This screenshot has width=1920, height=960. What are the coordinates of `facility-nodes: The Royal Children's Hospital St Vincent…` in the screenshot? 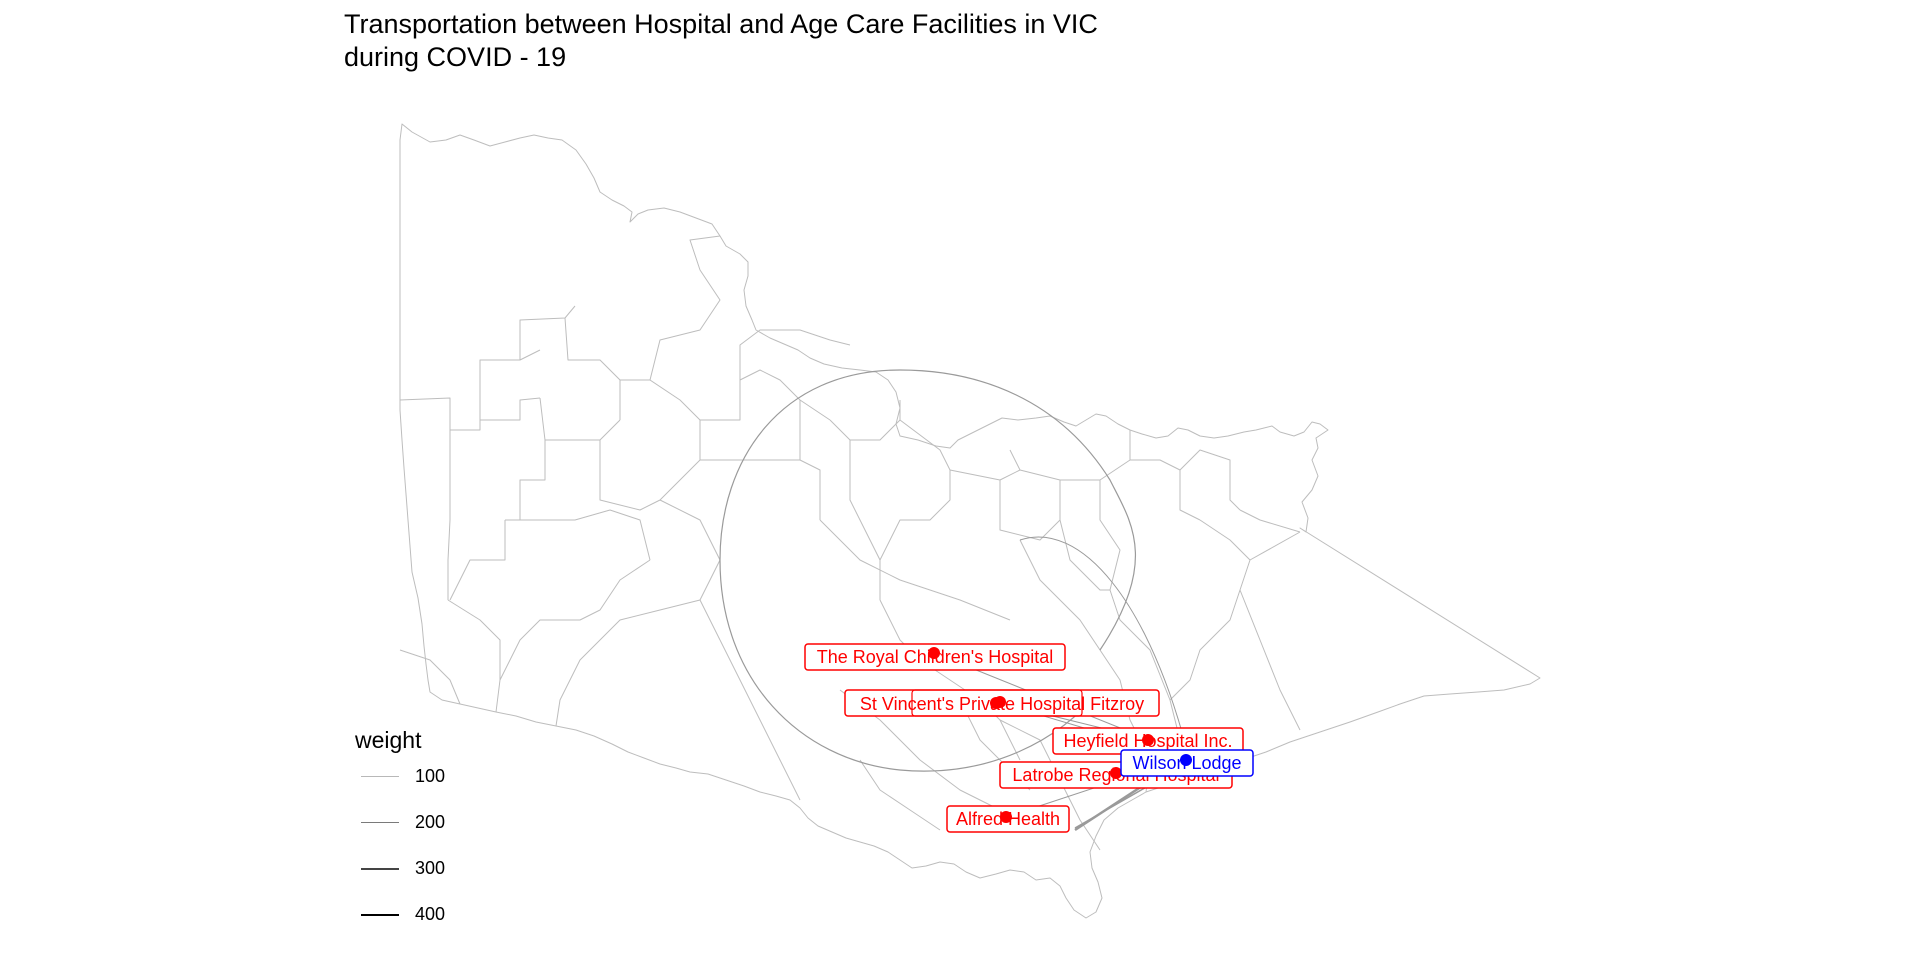 It's located at (1029, 738).